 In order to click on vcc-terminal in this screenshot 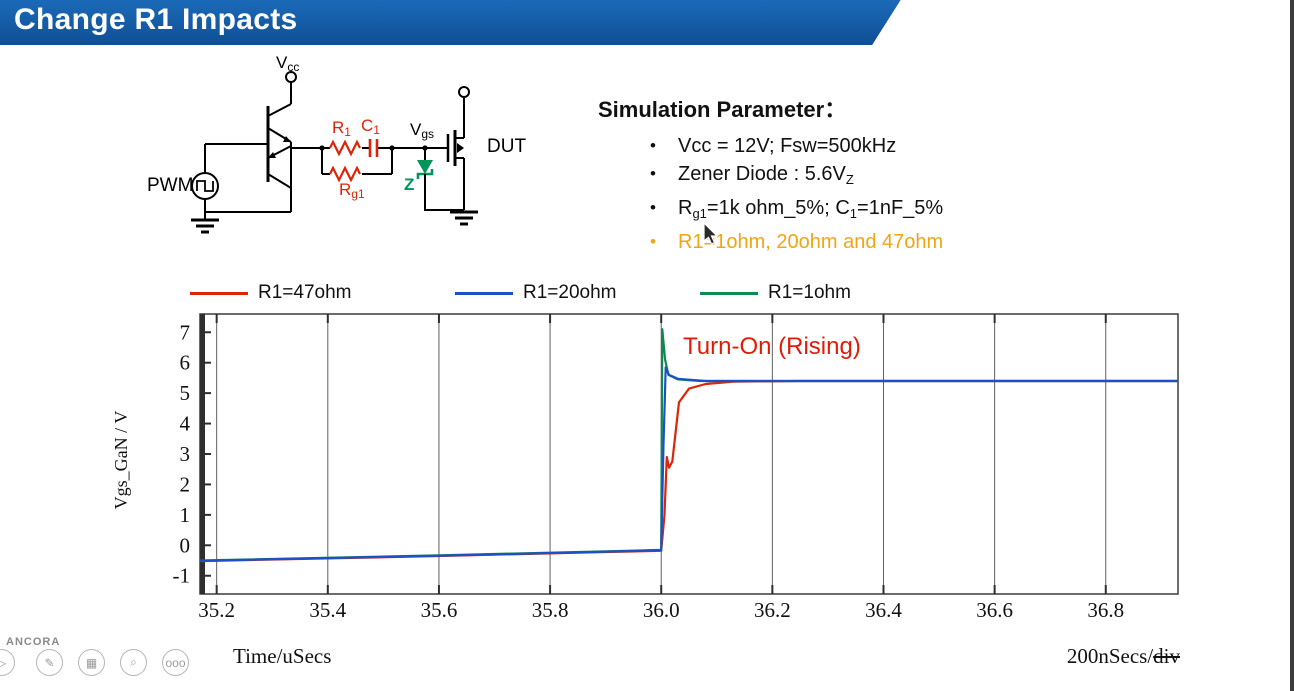, I will do `click(291, 87)`.